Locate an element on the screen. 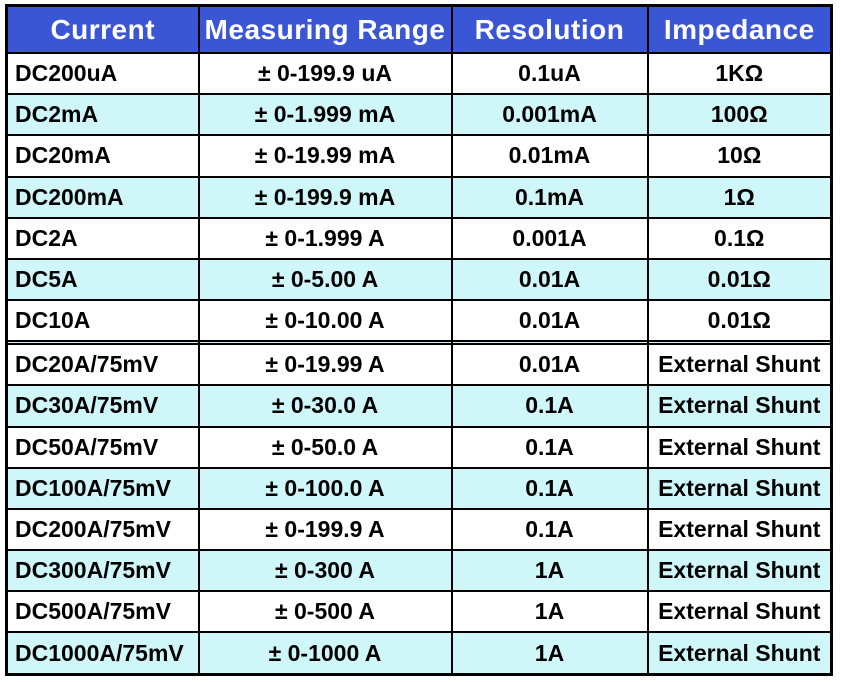 The width and height of the screenshot is (841, 682). cell-resolution: 0.01mA is located at coordinates (549, 156).